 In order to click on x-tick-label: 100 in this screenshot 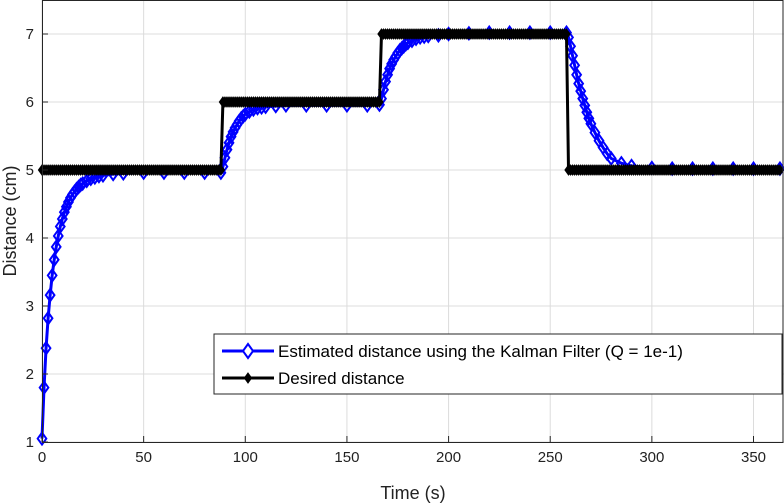, I will do `click(245, 457)`.